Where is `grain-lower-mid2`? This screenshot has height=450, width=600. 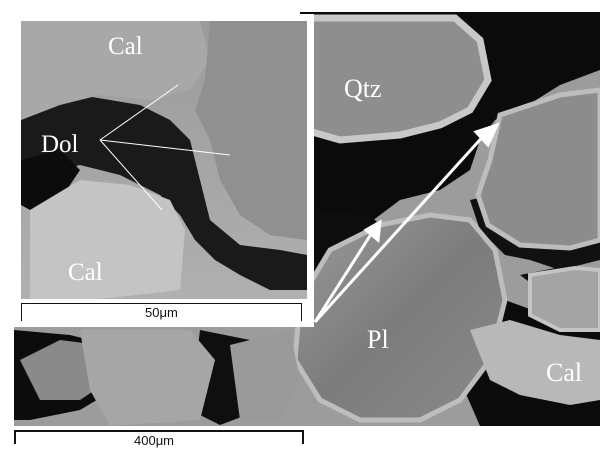
grain-lower-mid2 is located at coordinates (265, 375).